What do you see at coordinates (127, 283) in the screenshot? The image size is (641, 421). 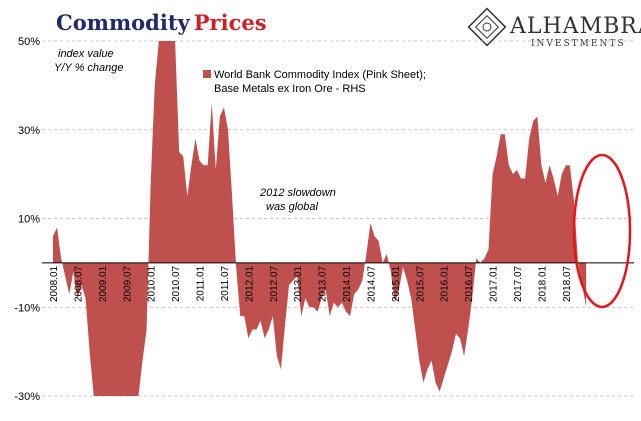 I see `x-tick-label: 2009.07` at bounding box center [127, 283].